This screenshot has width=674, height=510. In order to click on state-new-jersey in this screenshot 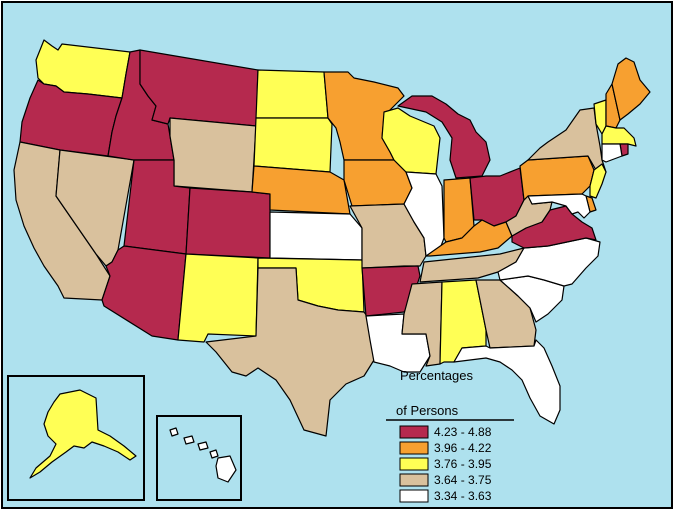, I will do `click(598, 181)`.